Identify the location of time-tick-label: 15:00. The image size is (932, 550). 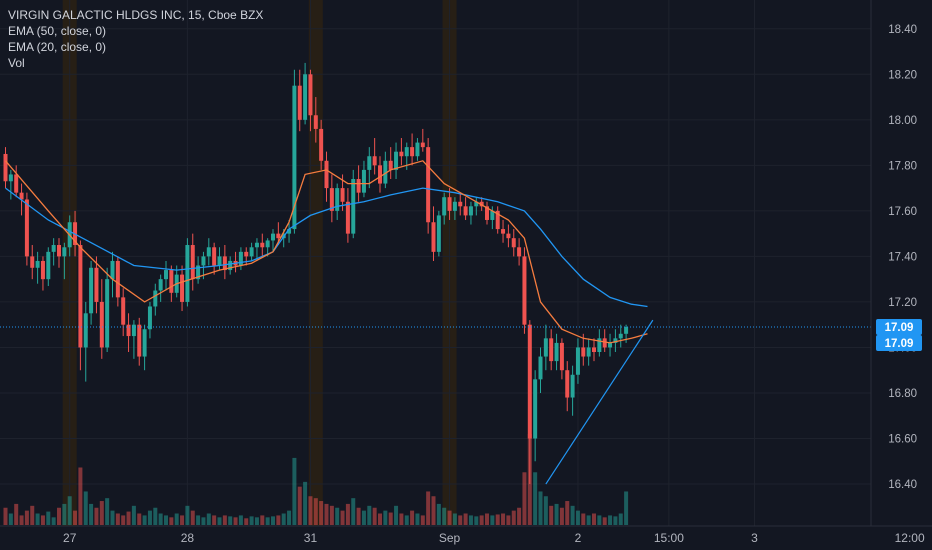
(669, 538).